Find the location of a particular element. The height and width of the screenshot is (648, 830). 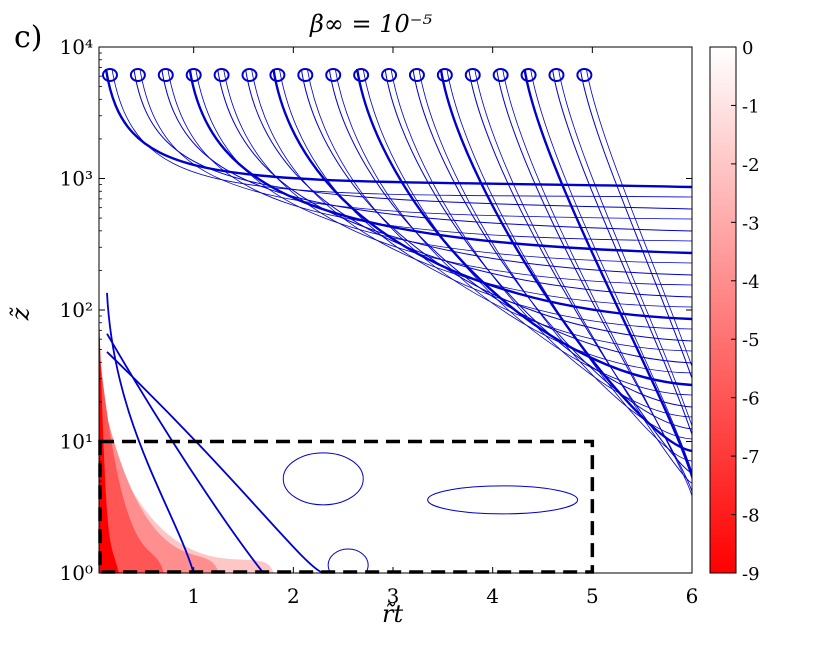

x-tick-label: 1 is located at coordinates (193, 596).